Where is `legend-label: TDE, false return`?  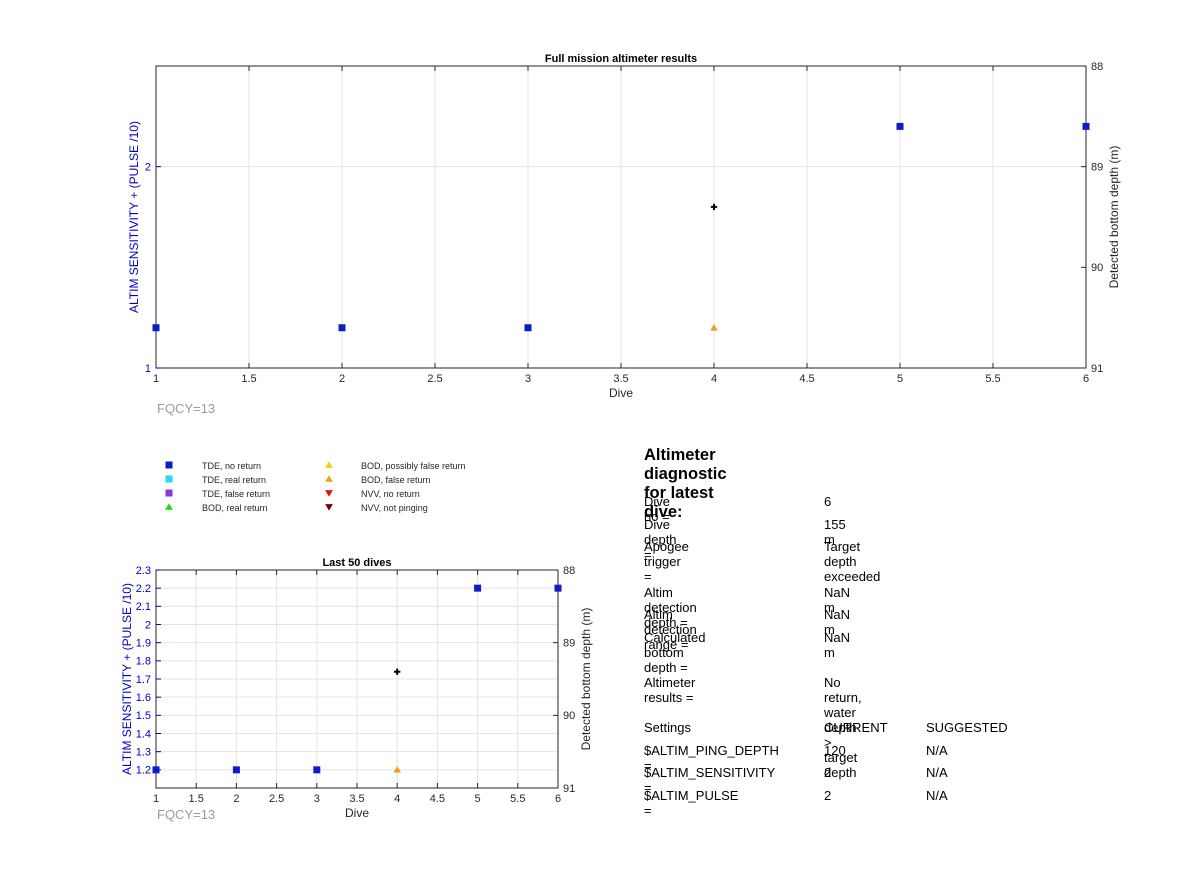
legend-label: TDE, false return is located at coordinates (236, 494).